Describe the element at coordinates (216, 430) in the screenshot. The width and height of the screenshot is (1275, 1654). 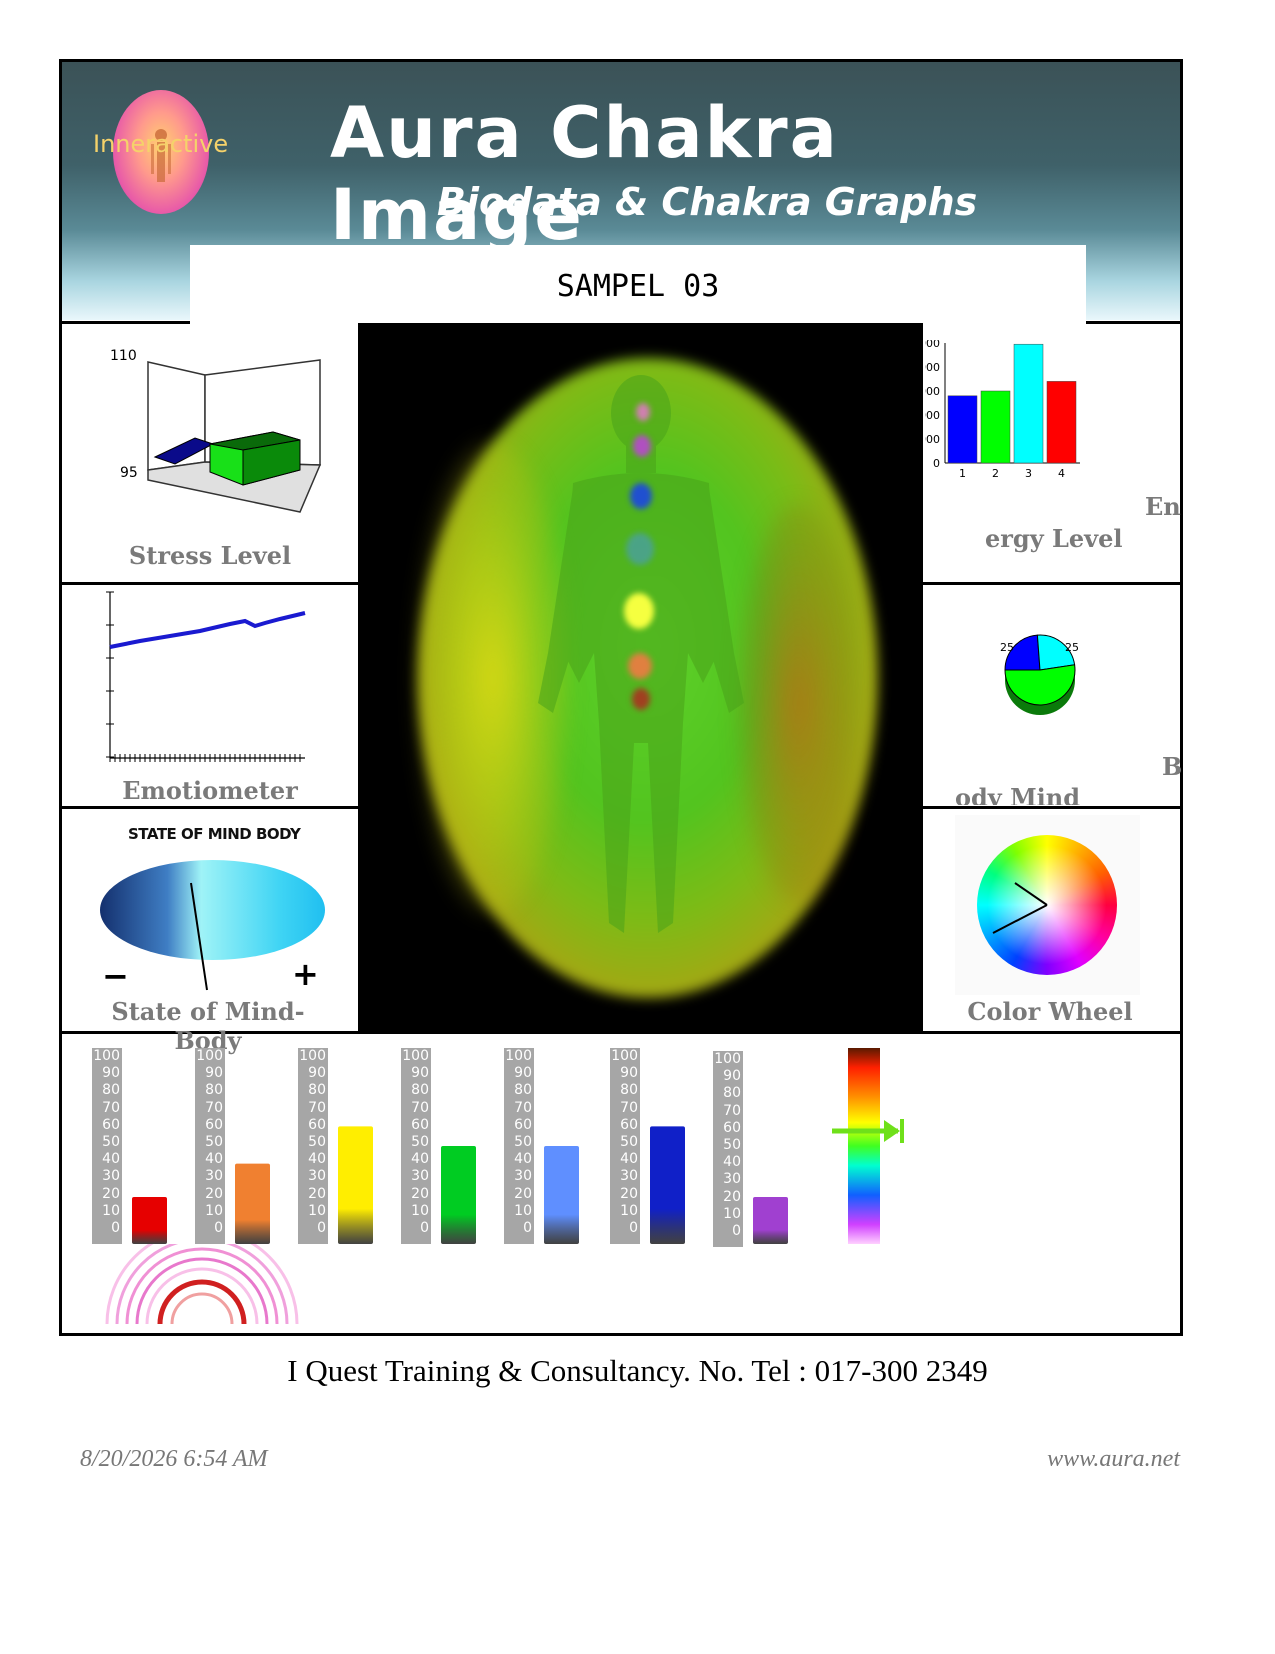
I see `stress-chart: 110 95` at that location.